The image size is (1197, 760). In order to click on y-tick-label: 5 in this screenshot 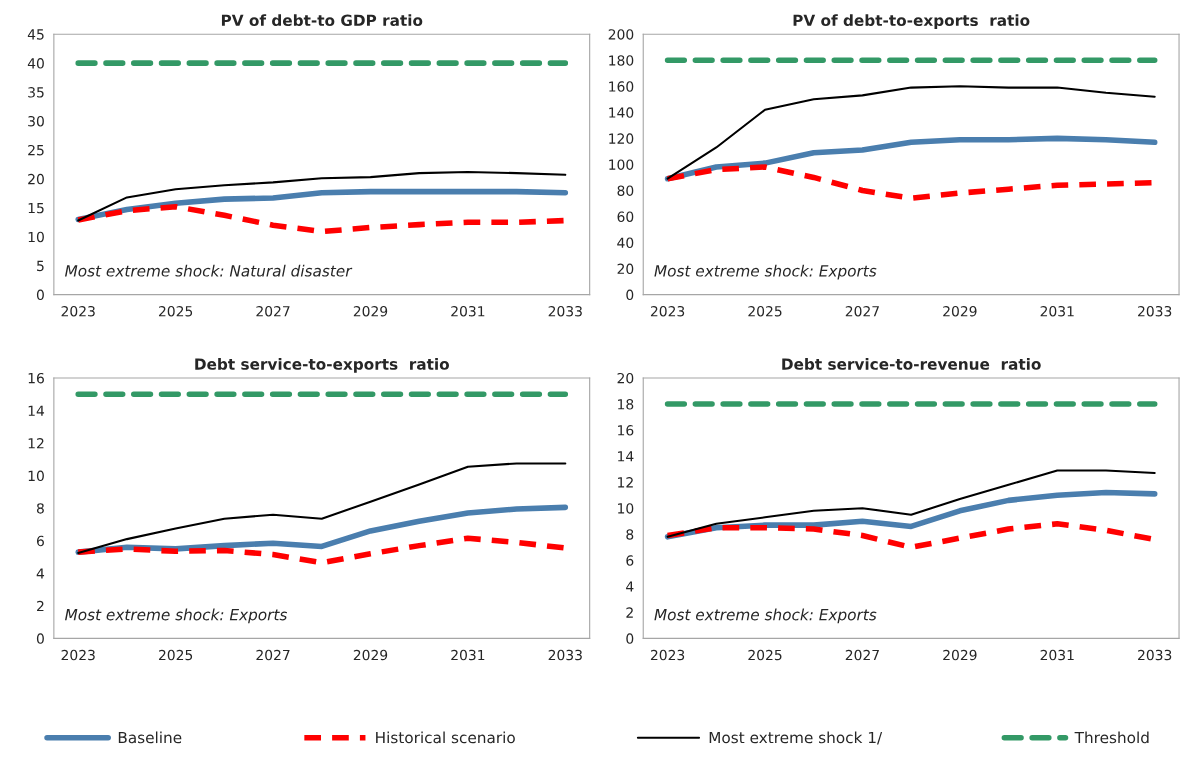, I will do `click(40, 266)`.